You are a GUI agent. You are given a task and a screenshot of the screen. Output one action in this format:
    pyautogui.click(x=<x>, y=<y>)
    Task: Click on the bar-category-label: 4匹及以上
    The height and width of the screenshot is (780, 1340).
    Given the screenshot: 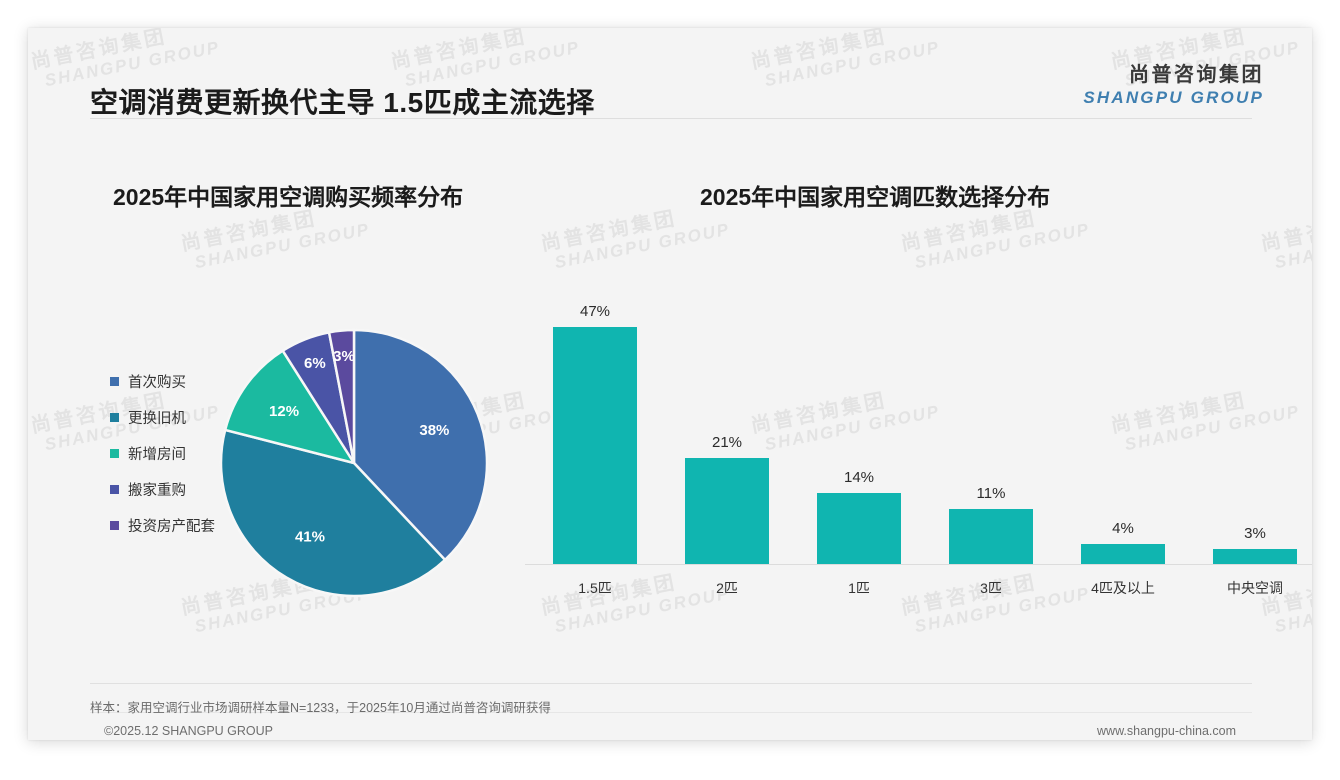 What is the action you would take?
    pyautogui.click(x=1123, y=588)
    